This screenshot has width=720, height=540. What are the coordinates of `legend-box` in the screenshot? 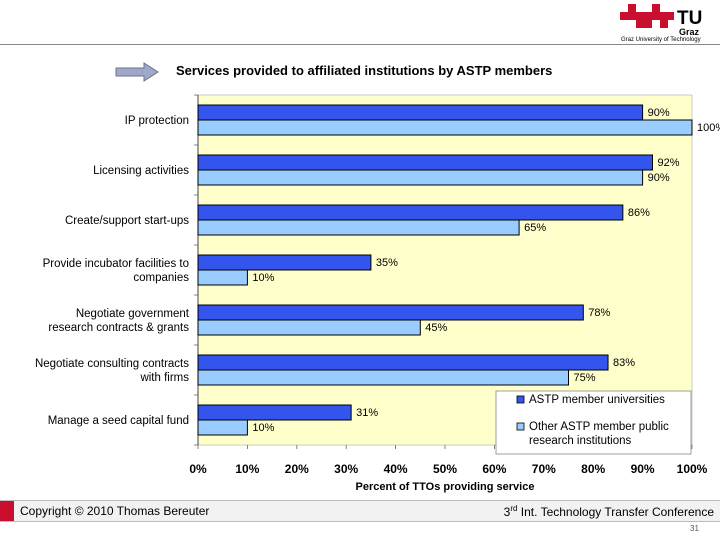 It's located at (593, 422).